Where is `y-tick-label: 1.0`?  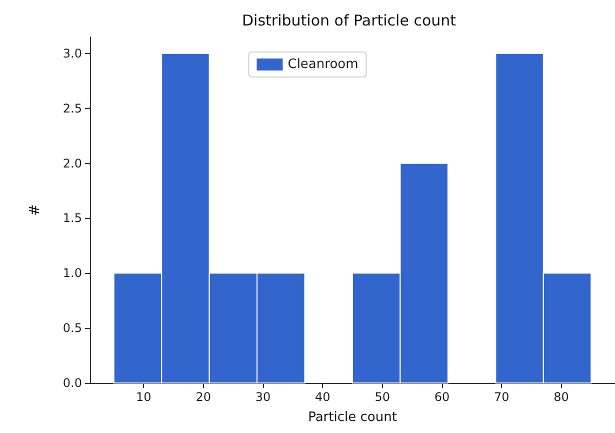
y-tick-label: 1.0 is located at coordinates (72, 273).